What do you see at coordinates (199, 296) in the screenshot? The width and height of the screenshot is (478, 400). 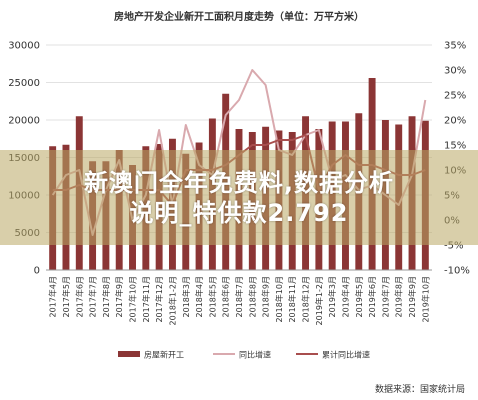 I see `x-tick-label: 2018年4月` at bounding box center [199, 296].